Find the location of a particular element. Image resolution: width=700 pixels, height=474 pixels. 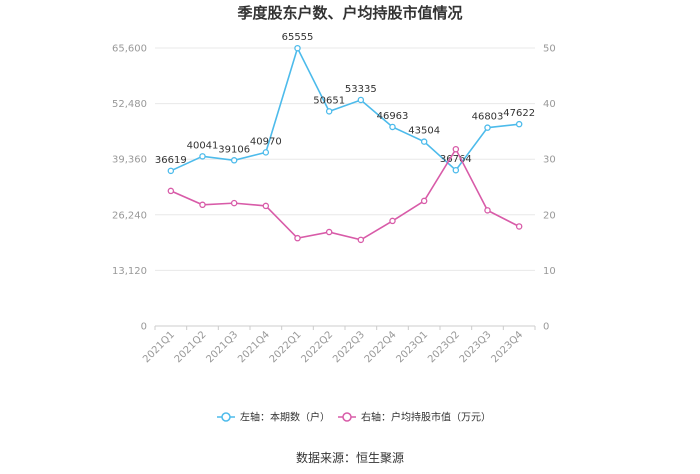

legend-label: 右轴：户均持股市值（万元） is located at coordinates (426, 417).